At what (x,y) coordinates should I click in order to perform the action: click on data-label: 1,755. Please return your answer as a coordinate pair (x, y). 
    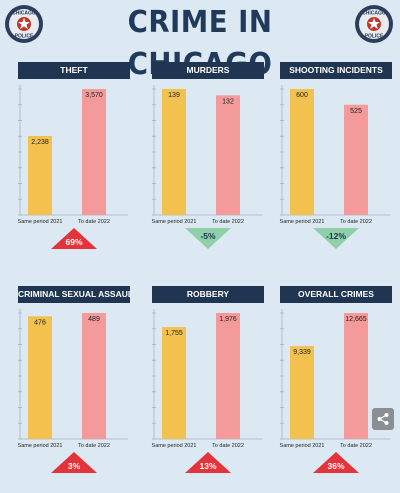
    Looking at the image, I should click on (174, 333).